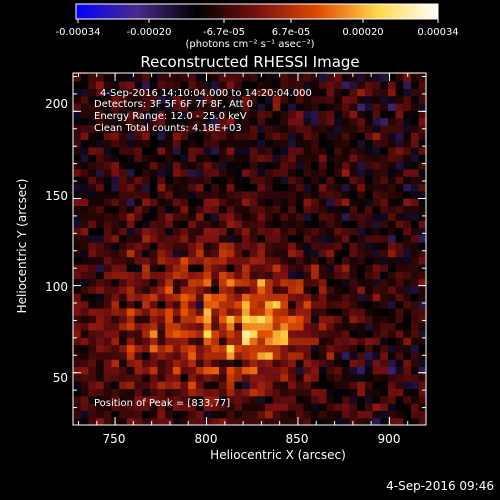  I want to click on info-total-counts: Clean Total counts: 4.18E+03, so click(168, 128).